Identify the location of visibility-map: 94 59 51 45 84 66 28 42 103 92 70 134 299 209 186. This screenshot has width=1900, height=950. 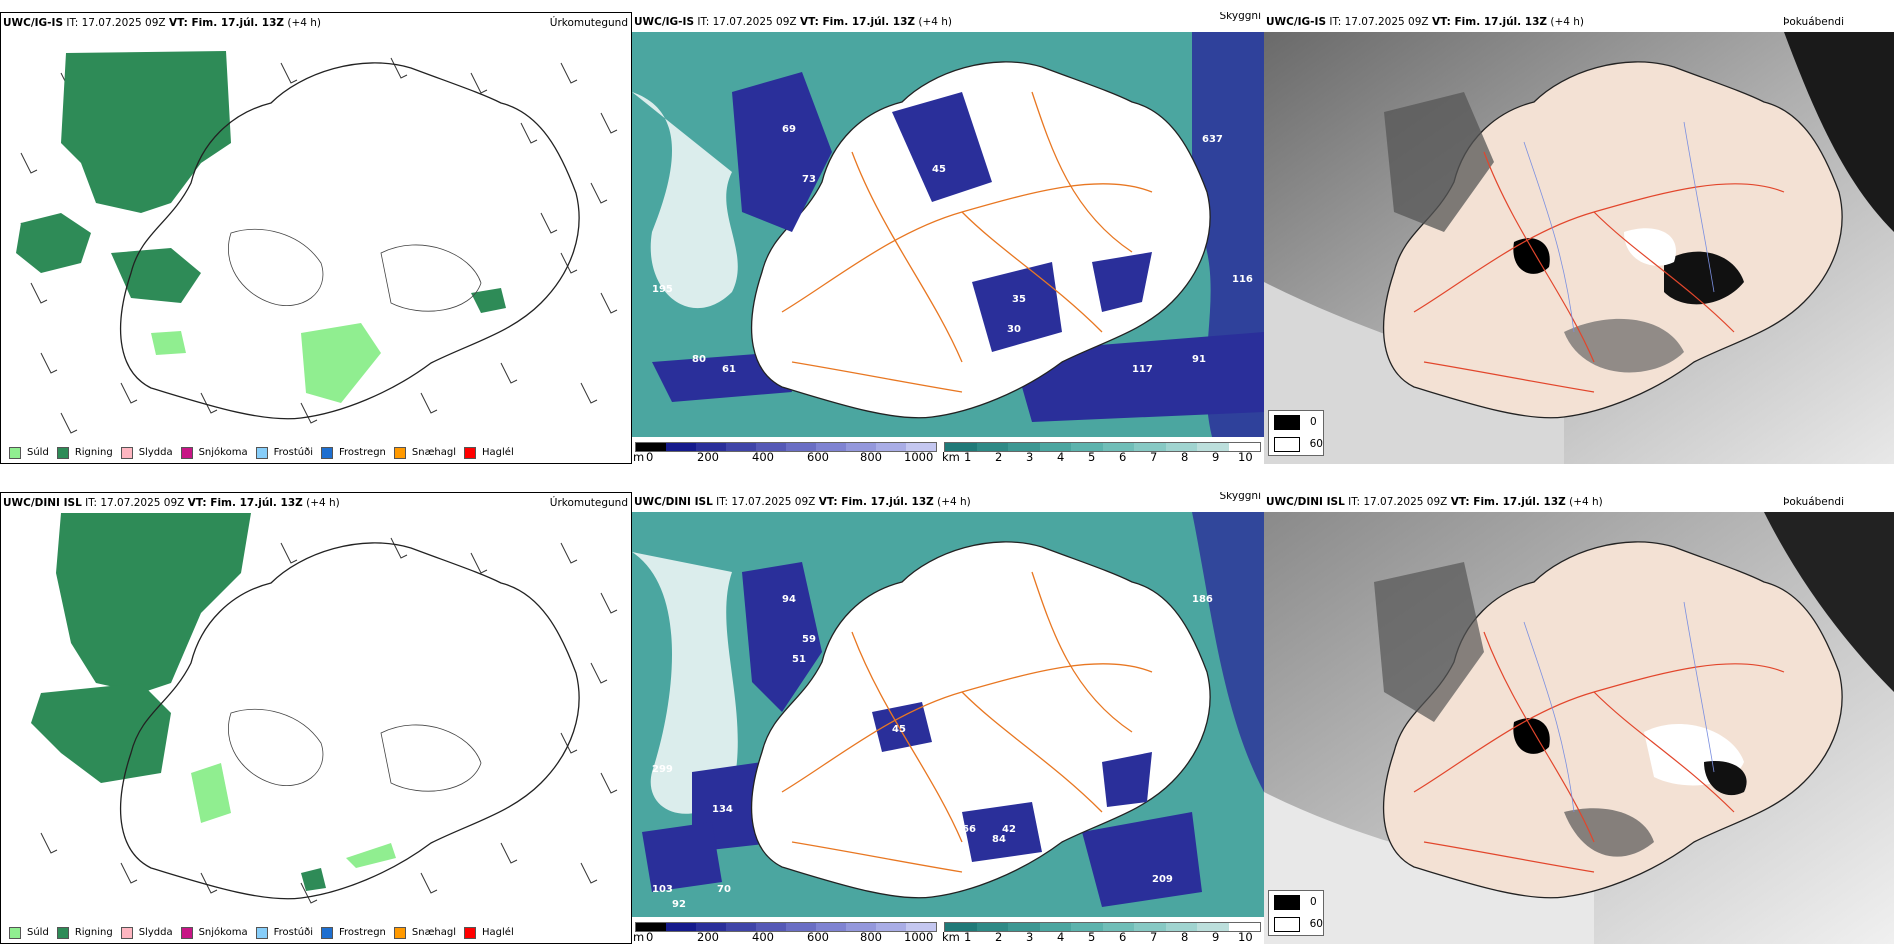
(948, 714).